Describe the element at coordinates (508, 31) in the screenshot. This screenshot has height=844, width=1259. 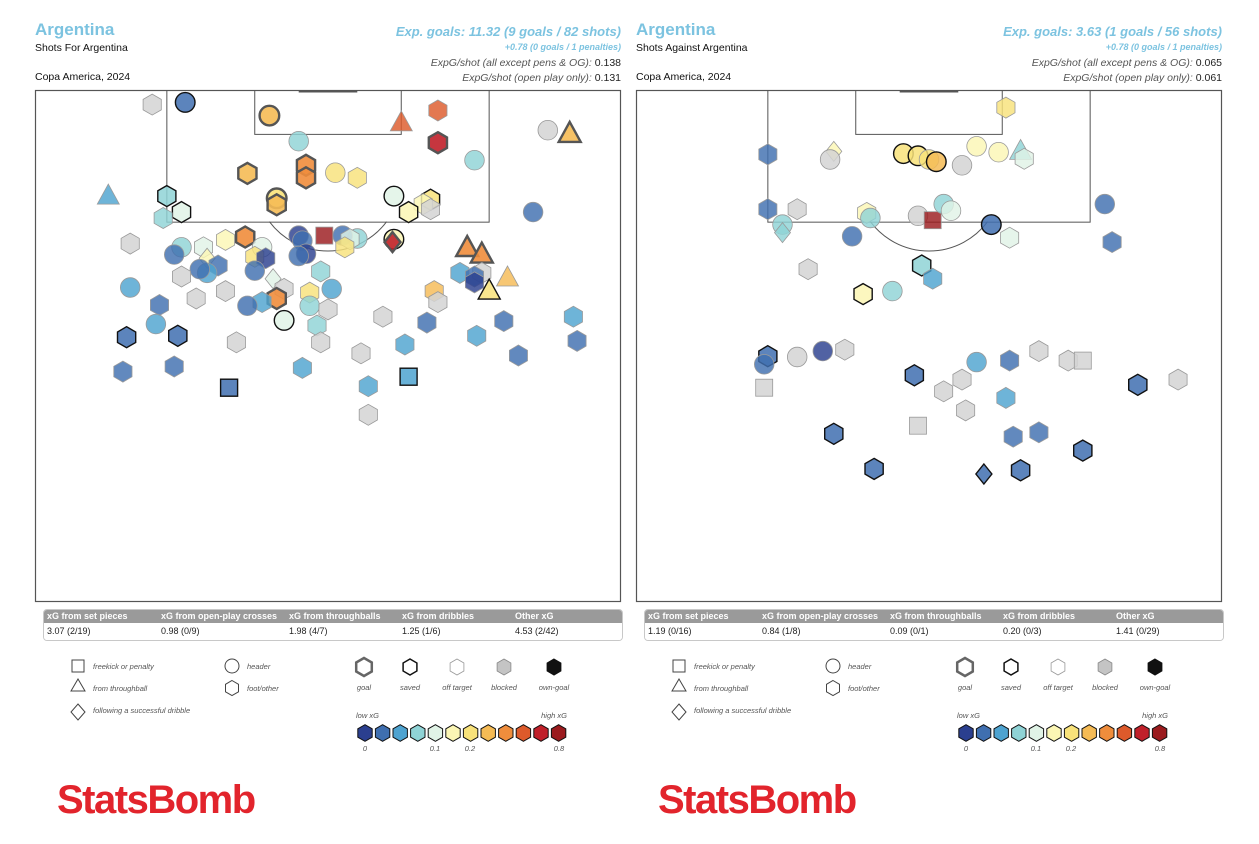
I see `exp-goals-summary: Exp. goals: 11.32 (9 goals / 82 shots)` at that location.